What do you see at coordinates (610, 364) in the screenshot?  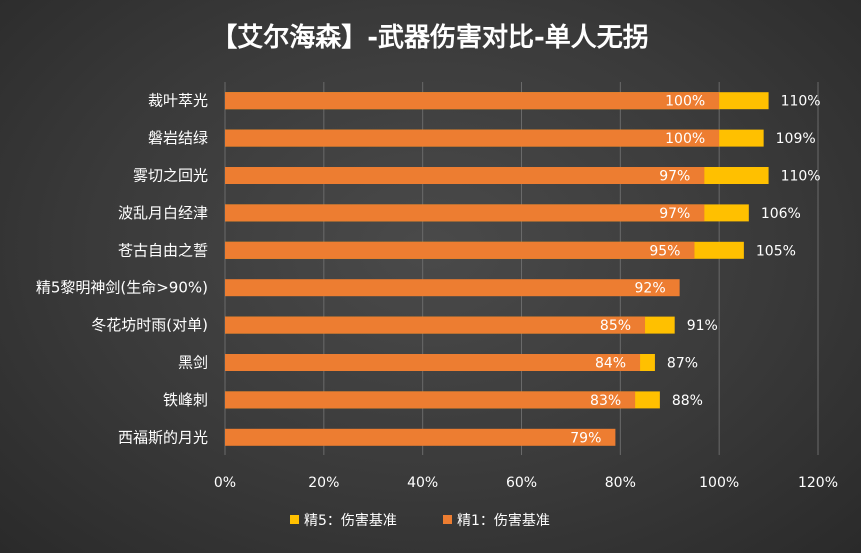 I see `data-label-refine1: 84%` at bounding box center [610, 364].